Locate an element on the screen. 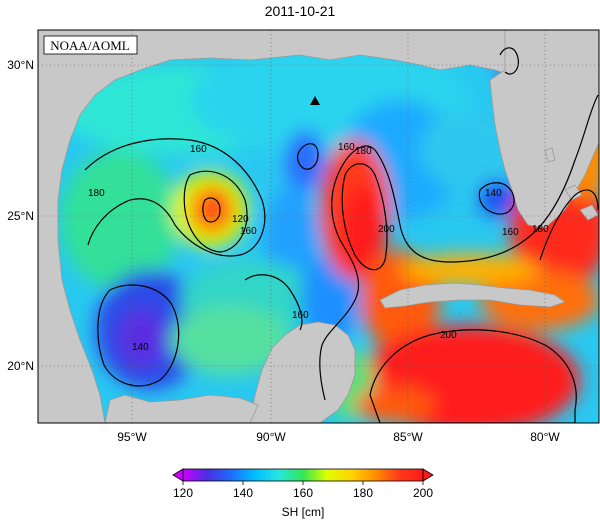 The height and width of the screenshot is (523, 600). lon-tick-label: 90°W is located at coordinates (271, 437).